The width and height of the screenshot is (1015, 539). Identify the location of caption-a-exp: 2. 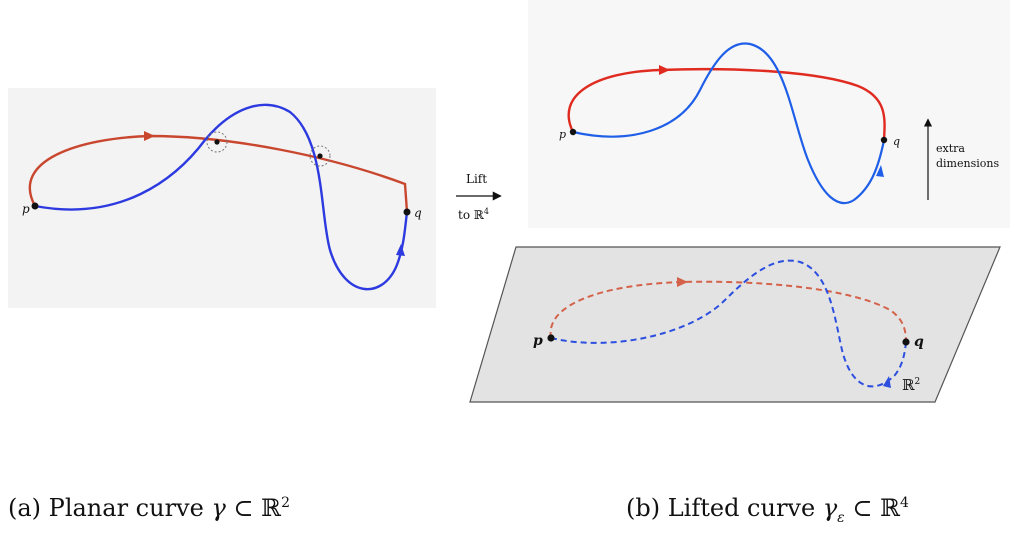
(286, 503).